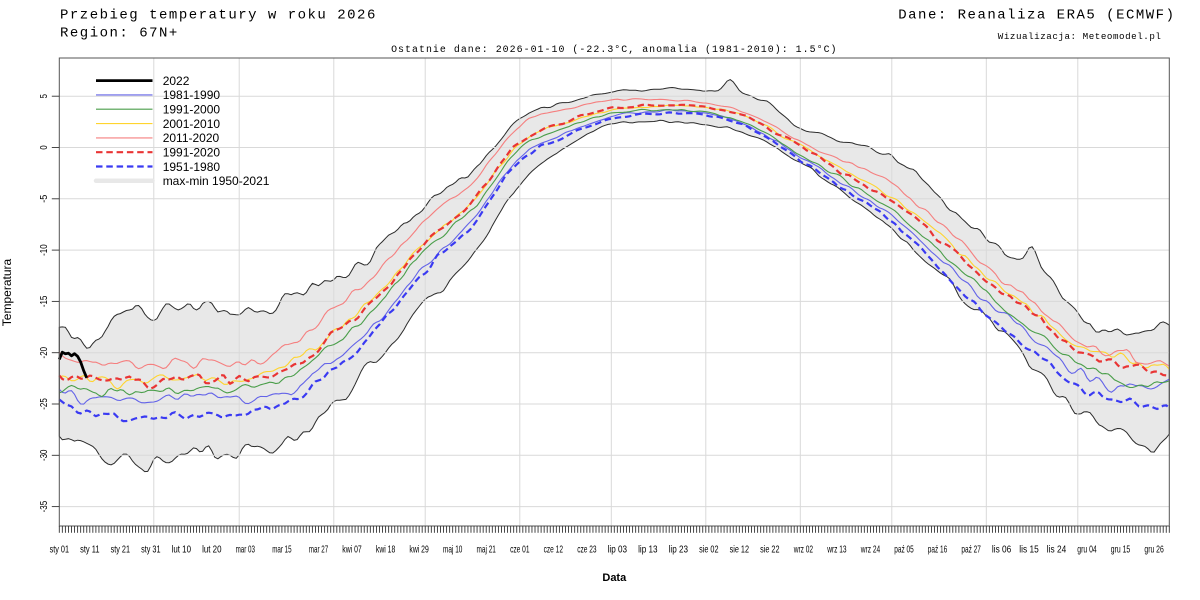 Image resolution: width=1200 pixels, height=600 pixels. What do you see at coordinates (679, 549) in the screenshot?
I see `svg-text: lip 23` at bounding box center [679, 549].